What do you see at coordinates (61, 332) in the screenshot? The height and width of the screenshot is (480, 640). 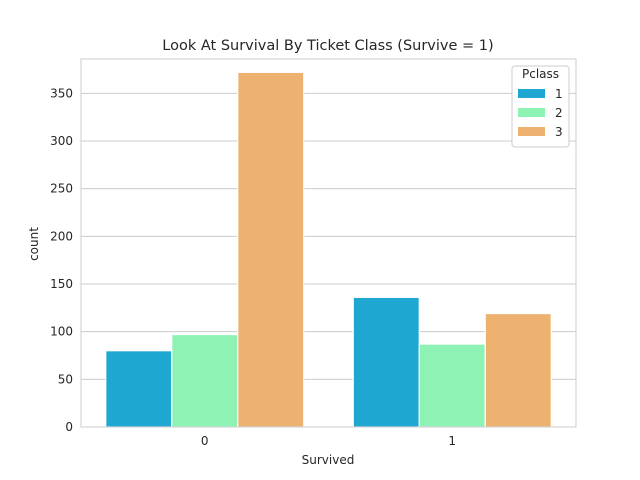 I see `y-tick-label: 100` at bounding box center [61, 332].